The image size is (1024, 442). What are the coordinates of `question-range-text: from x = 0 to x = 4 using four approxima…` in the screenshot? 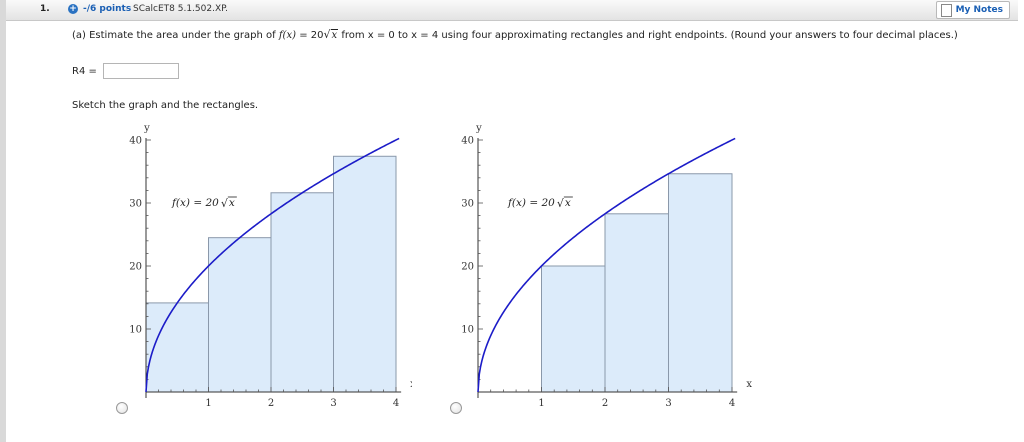 It's located at (648, 35).